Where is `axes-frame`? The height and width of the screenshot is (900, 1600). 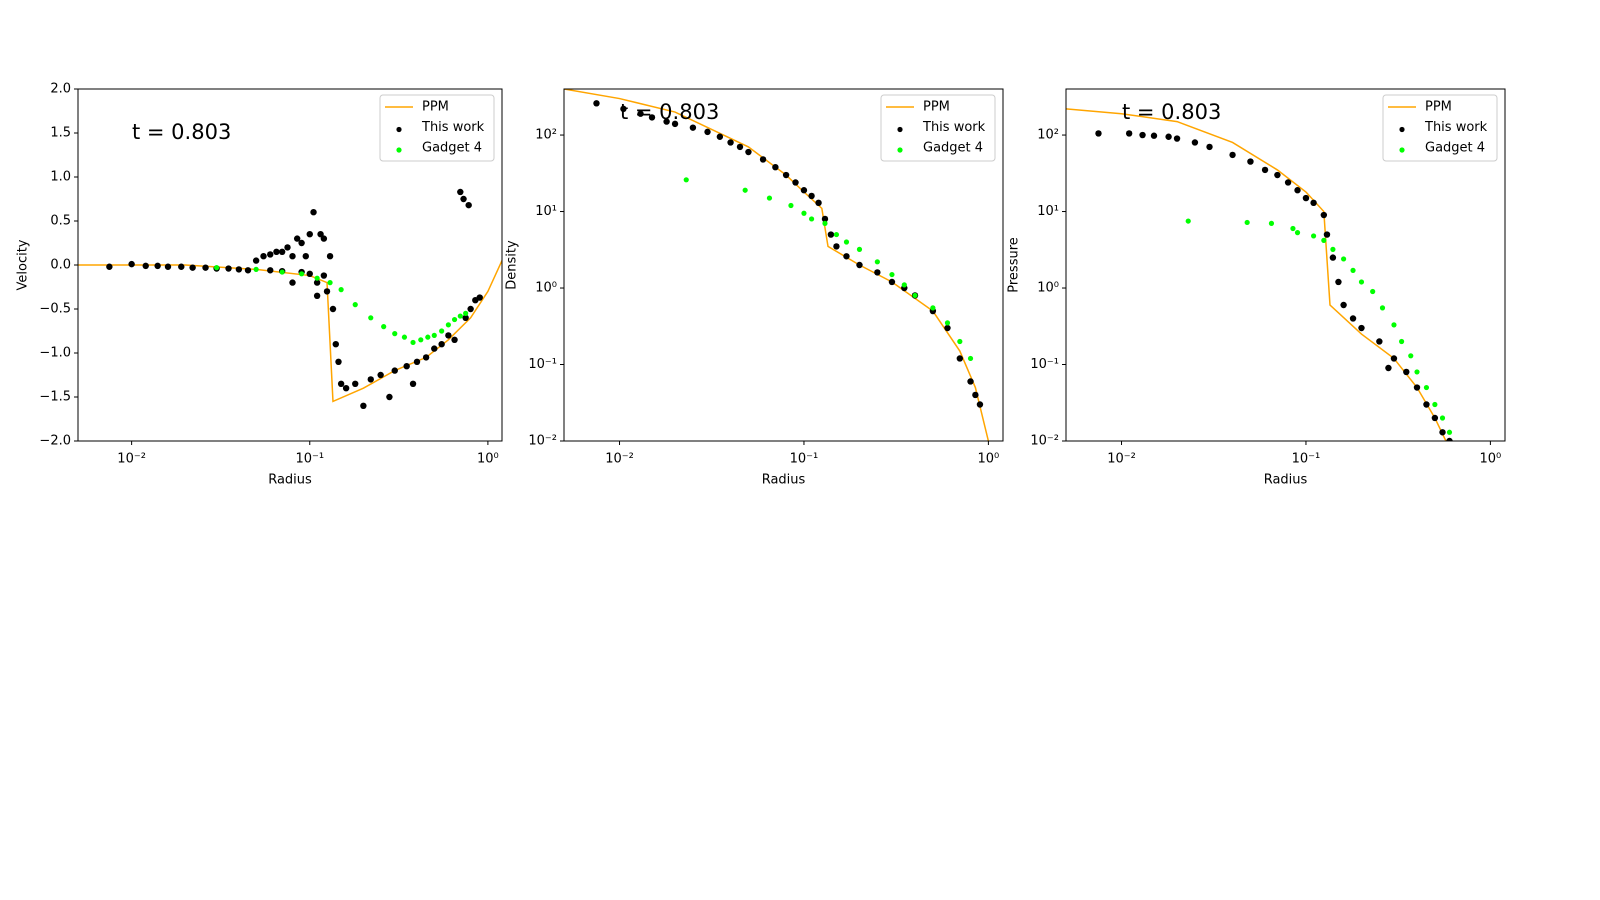 axes-frame is located at coordinates (290, 265).